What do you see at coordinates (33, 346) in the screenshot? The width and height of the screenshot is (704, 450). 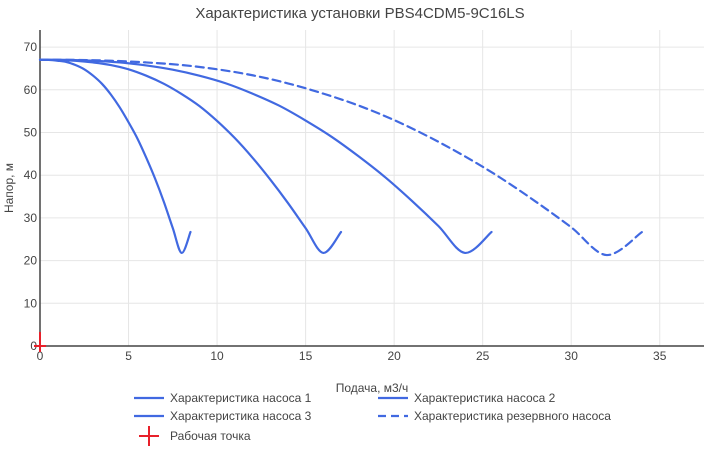 I see `y-tick-label: 0` at bounding box center [33, 346].